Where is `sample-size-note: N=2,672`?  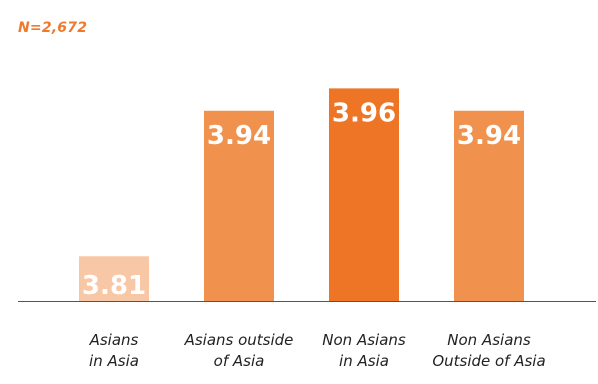 sample-size-note: N=2,672 is located at coordinates (53, 28).